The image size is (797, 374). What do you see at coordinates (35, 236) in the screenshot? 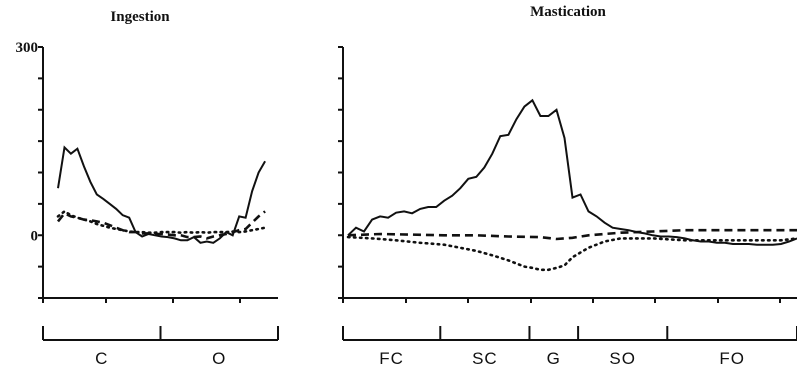
I see `y-tick-label: 0` at bounding box center [35, 236].